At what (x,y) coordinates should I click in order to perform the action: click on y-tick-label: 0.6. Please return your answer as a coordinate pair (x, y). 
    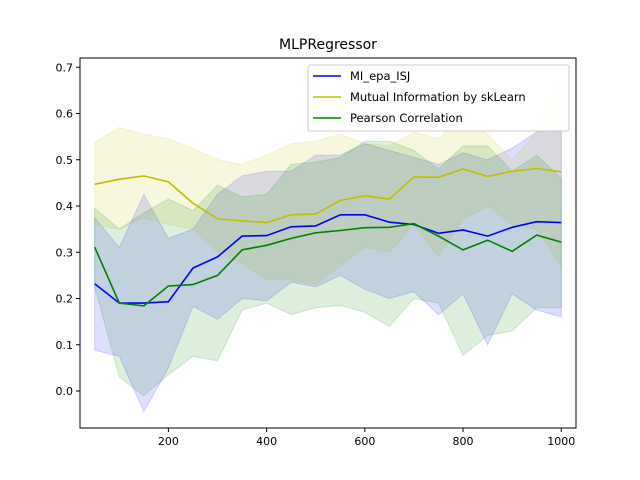
    Looking at the image, I should click on (65, 114).